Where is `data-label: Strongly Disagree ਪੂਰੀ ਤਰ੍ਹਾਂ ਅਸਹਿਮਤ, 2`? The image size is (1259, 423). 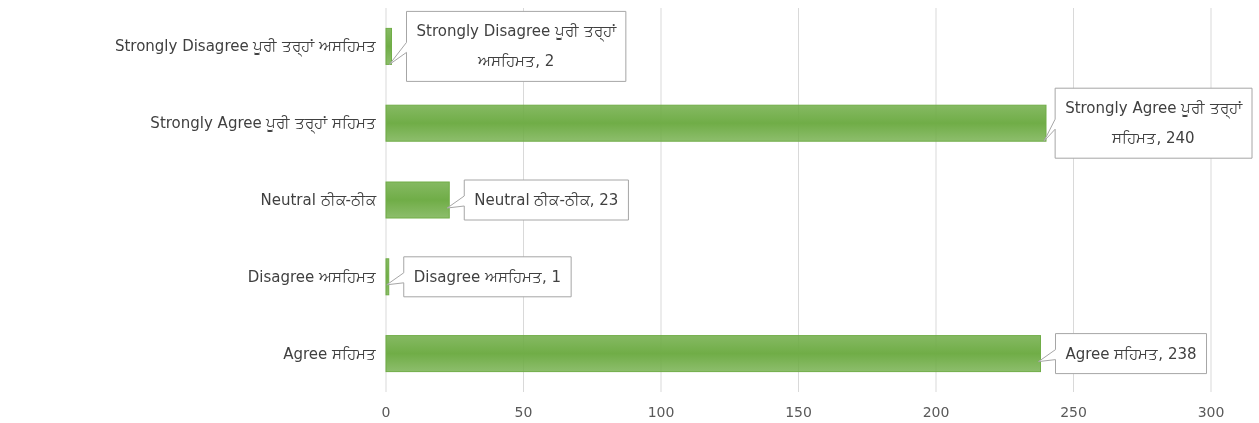 data-label: Strongly Disagree ਪੂਰੀ ਤਰ੍ਹਾਂ ਅਸਹਿਮਤ, 2 is located at coordinates (516, 46).